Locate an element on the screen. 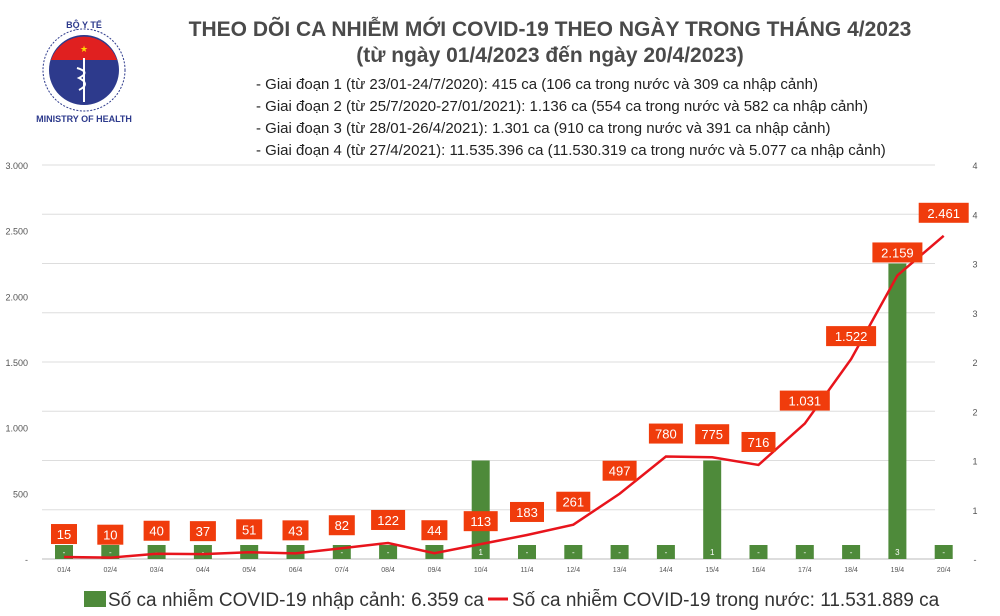 The image size is (1000, 616). x-axis-tick: 20/4 is located at coordinates (944, 570).